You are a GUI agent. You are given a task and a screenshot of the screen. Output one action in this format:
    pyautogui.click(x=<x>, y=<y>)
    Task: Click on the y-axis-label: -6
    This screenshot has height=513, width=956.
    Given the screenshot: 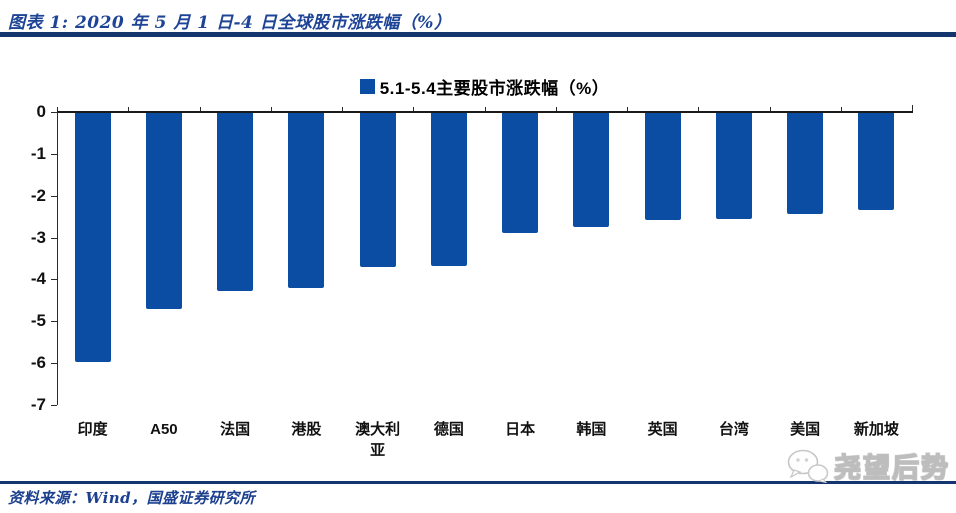 What is the action you would take?
    pyautogui.click(x=38, y=363)
    